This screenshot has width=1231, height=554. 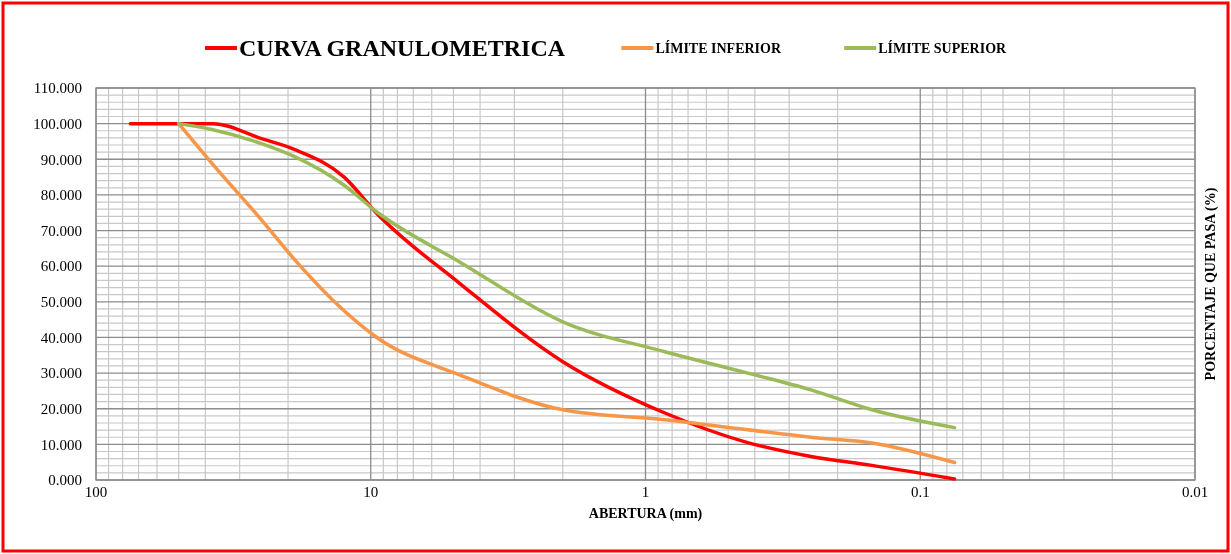 I want to click on legend-label: LÍMITE INFERIOR, so click(x=718, y=47).